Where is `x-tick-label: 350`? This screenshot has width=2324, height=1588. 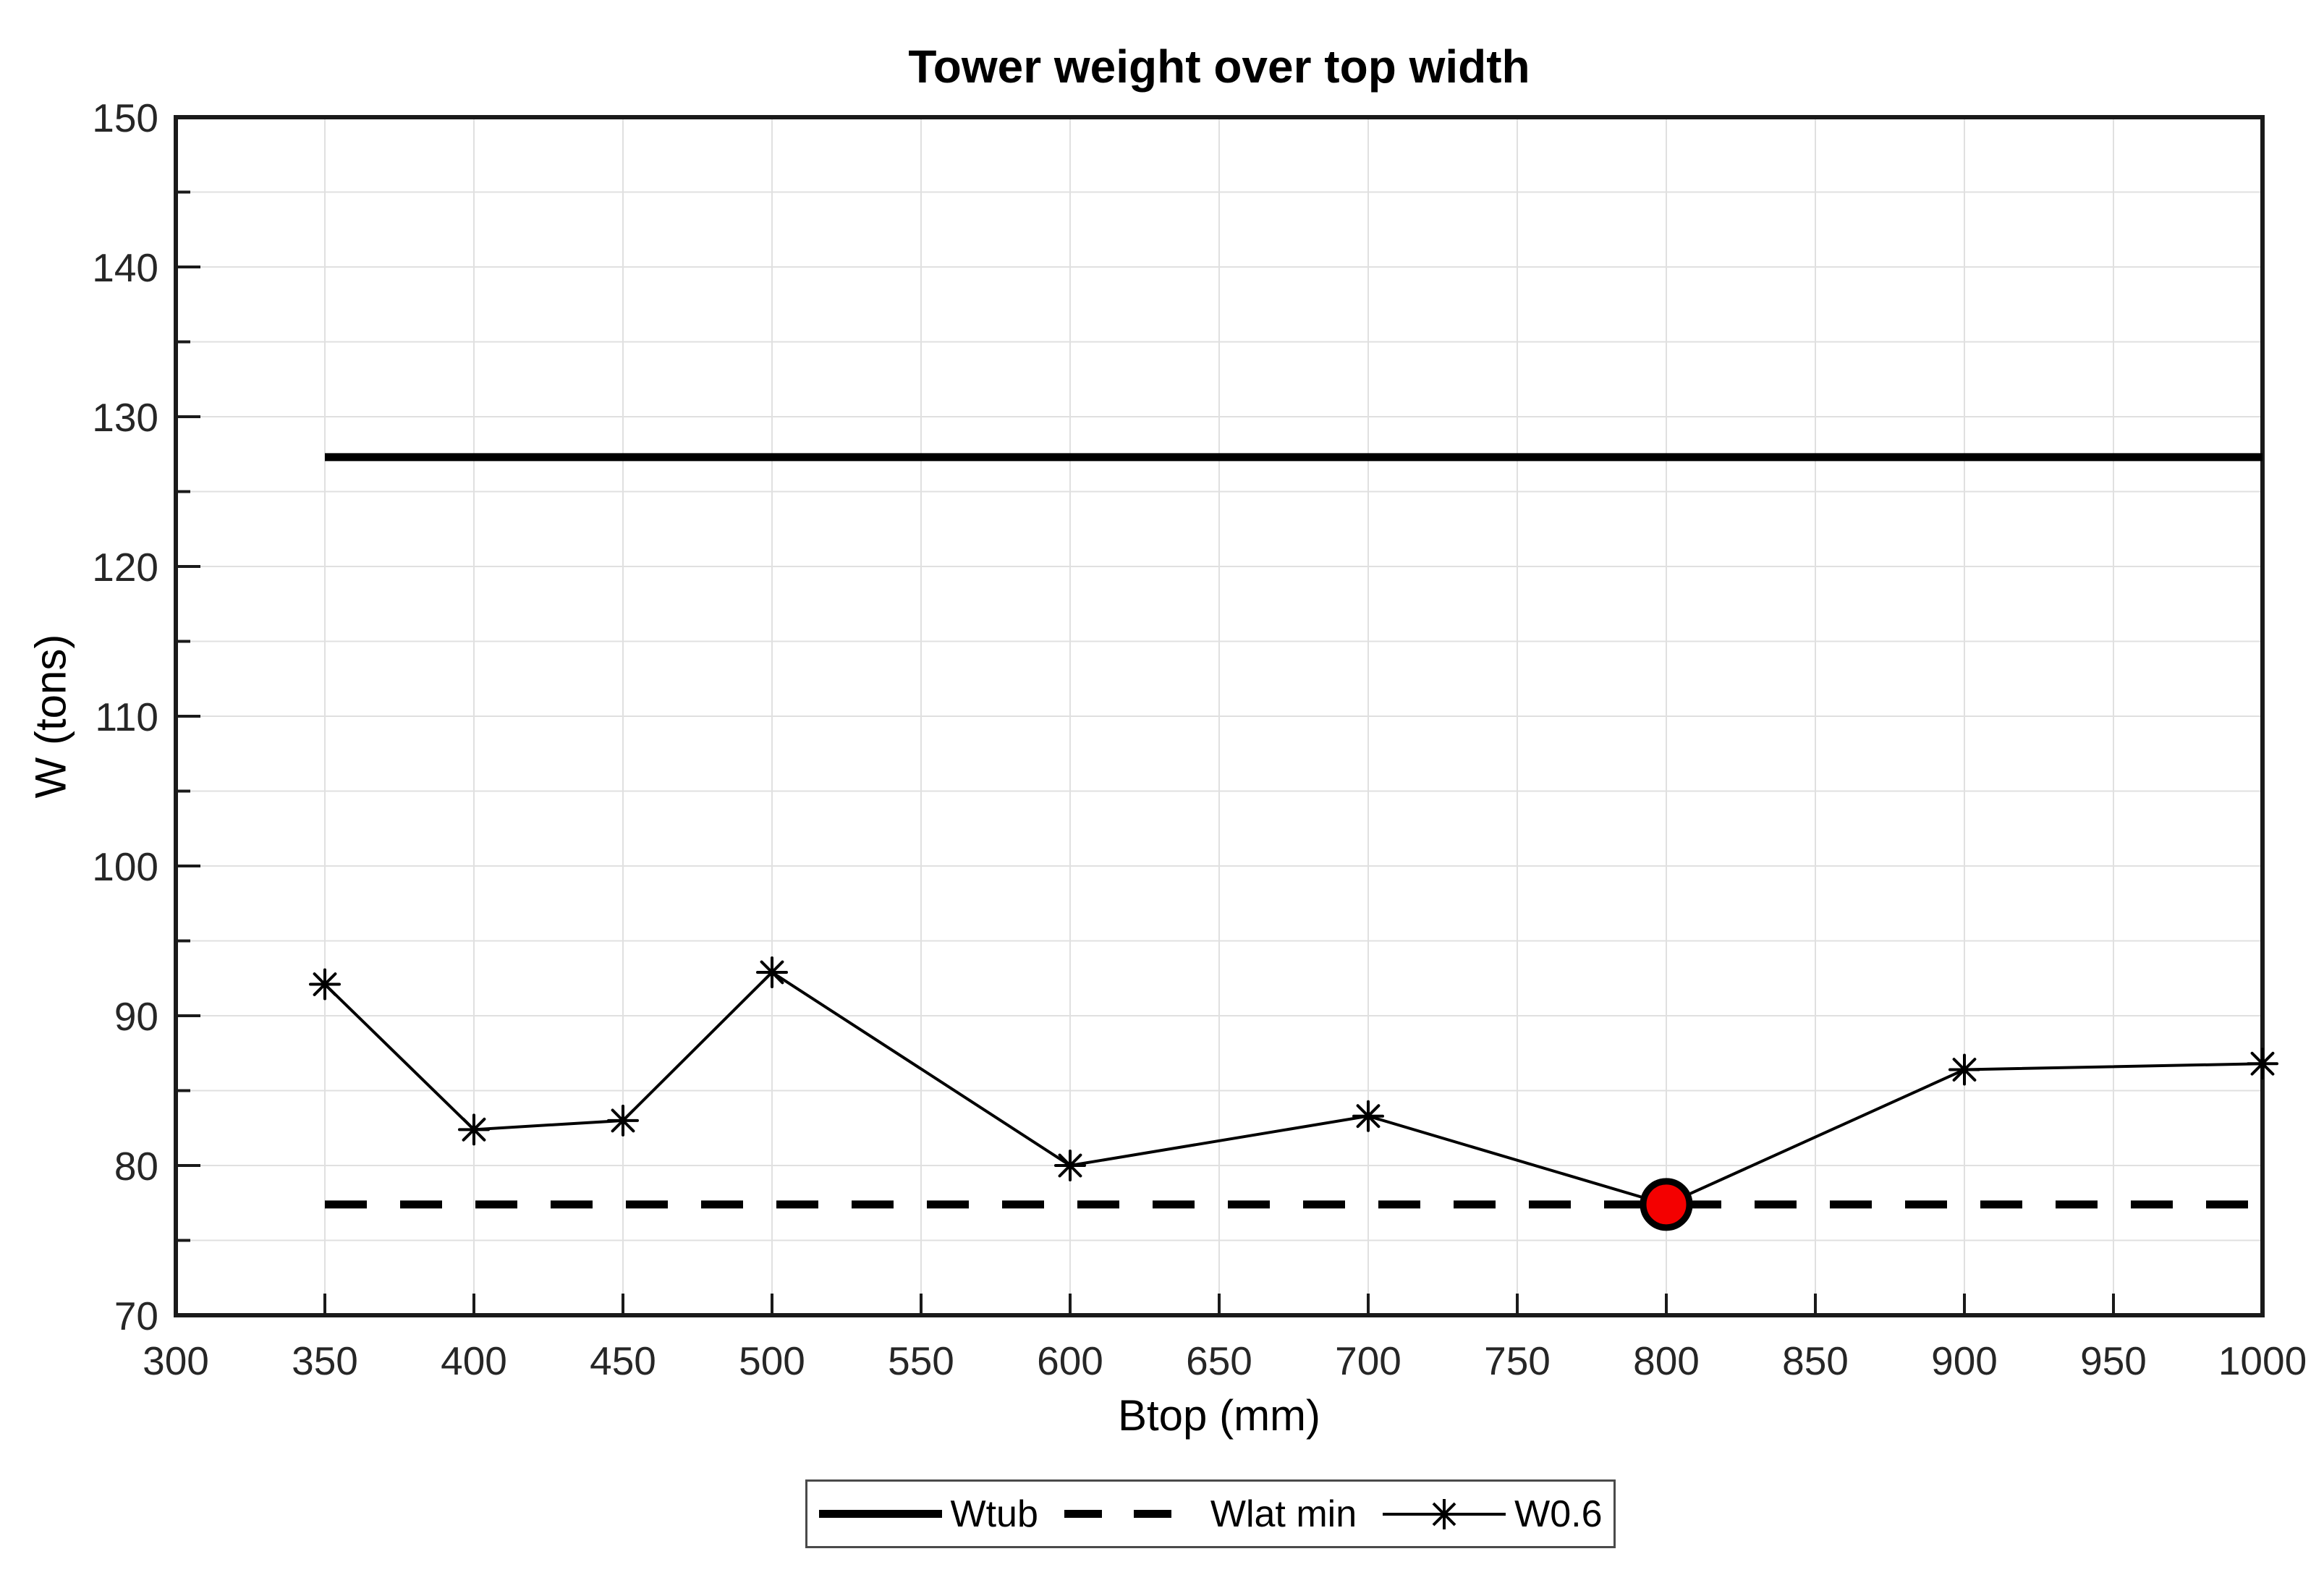 x-tick-label: 350 is located at coordinates (325, 1360).